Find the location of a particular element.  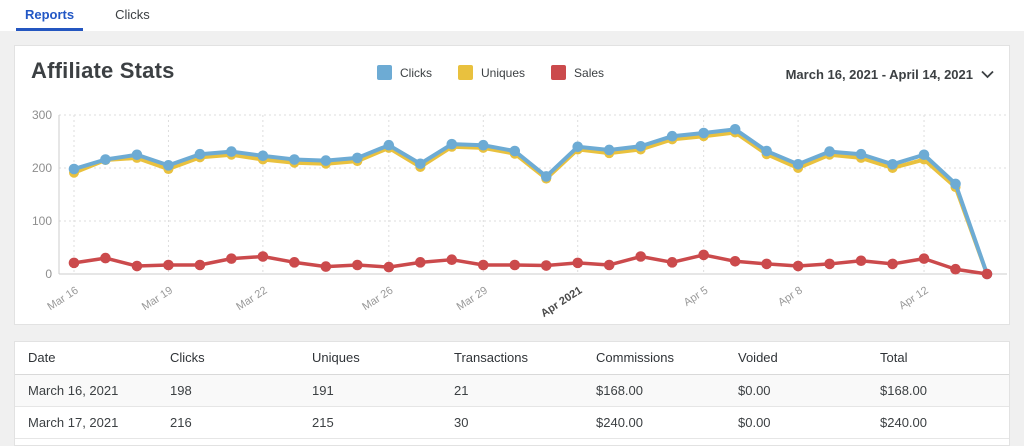

y-axis-tick: 200 is located at coordinates (42, 168).